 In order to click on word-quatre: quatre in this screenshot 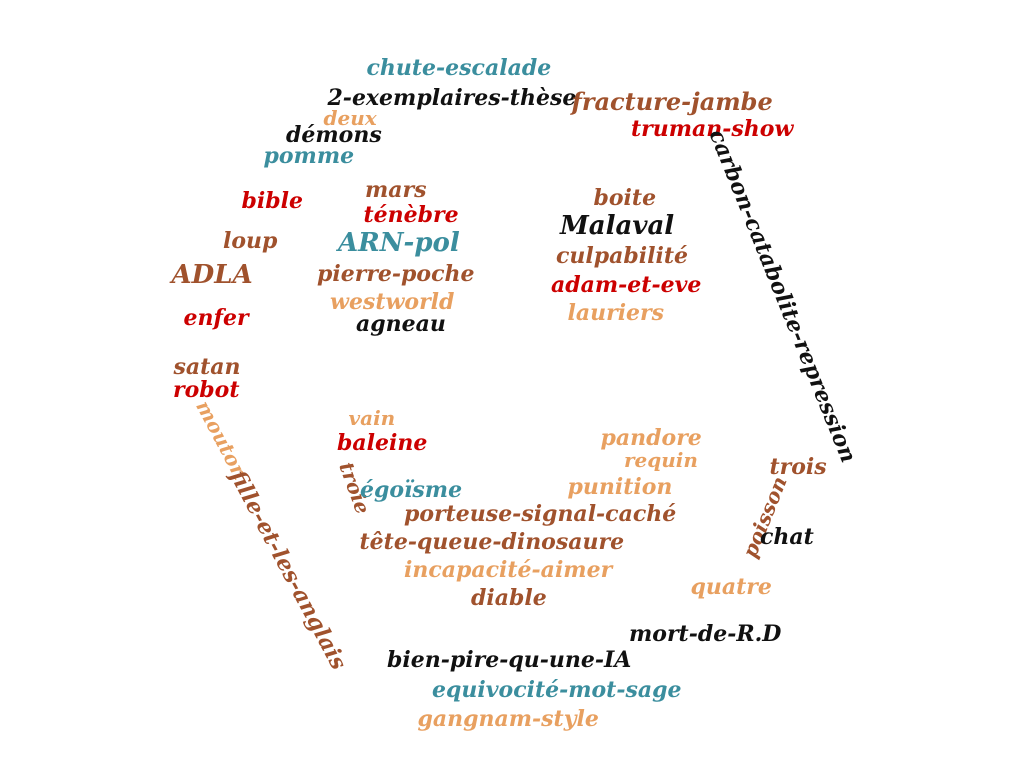, I will do `click(731, 587)`.